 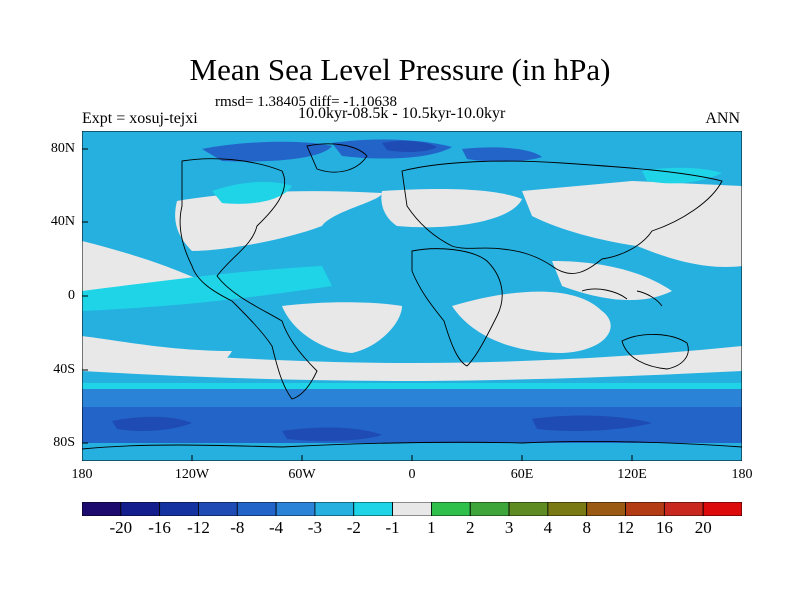 What do you see at coordinates (548, 527) in the screenshot?
I see `colorbar-label: 4` at bounding box center [548, 527].